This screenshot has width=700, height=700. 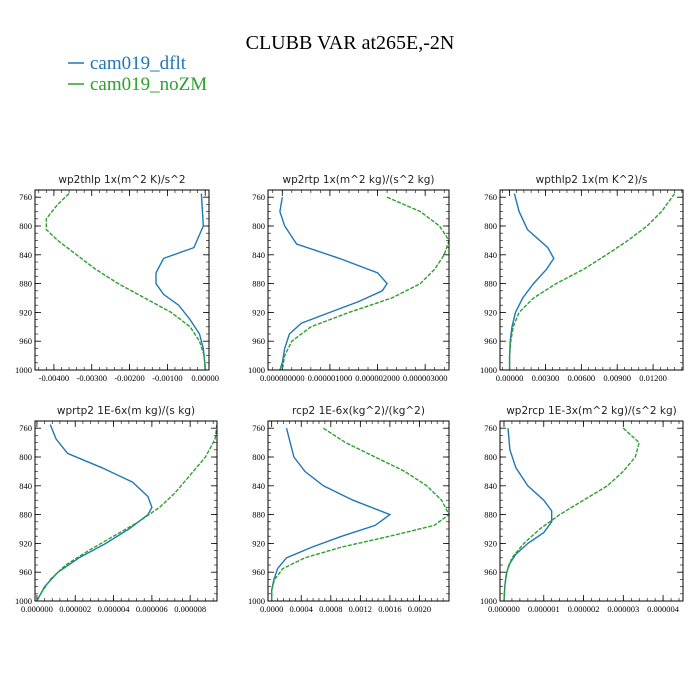 I want to click on x-tick-label: 0.000003, so click(x=623, y=609).